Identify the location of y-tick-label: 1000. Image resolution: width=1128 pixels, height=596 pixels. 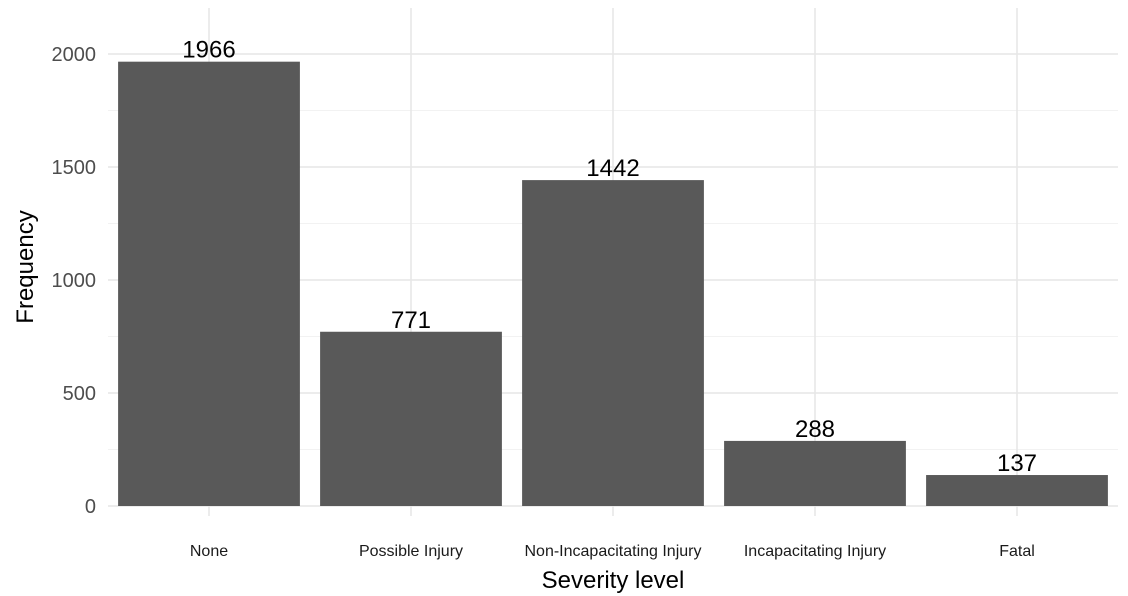
(74, 281).